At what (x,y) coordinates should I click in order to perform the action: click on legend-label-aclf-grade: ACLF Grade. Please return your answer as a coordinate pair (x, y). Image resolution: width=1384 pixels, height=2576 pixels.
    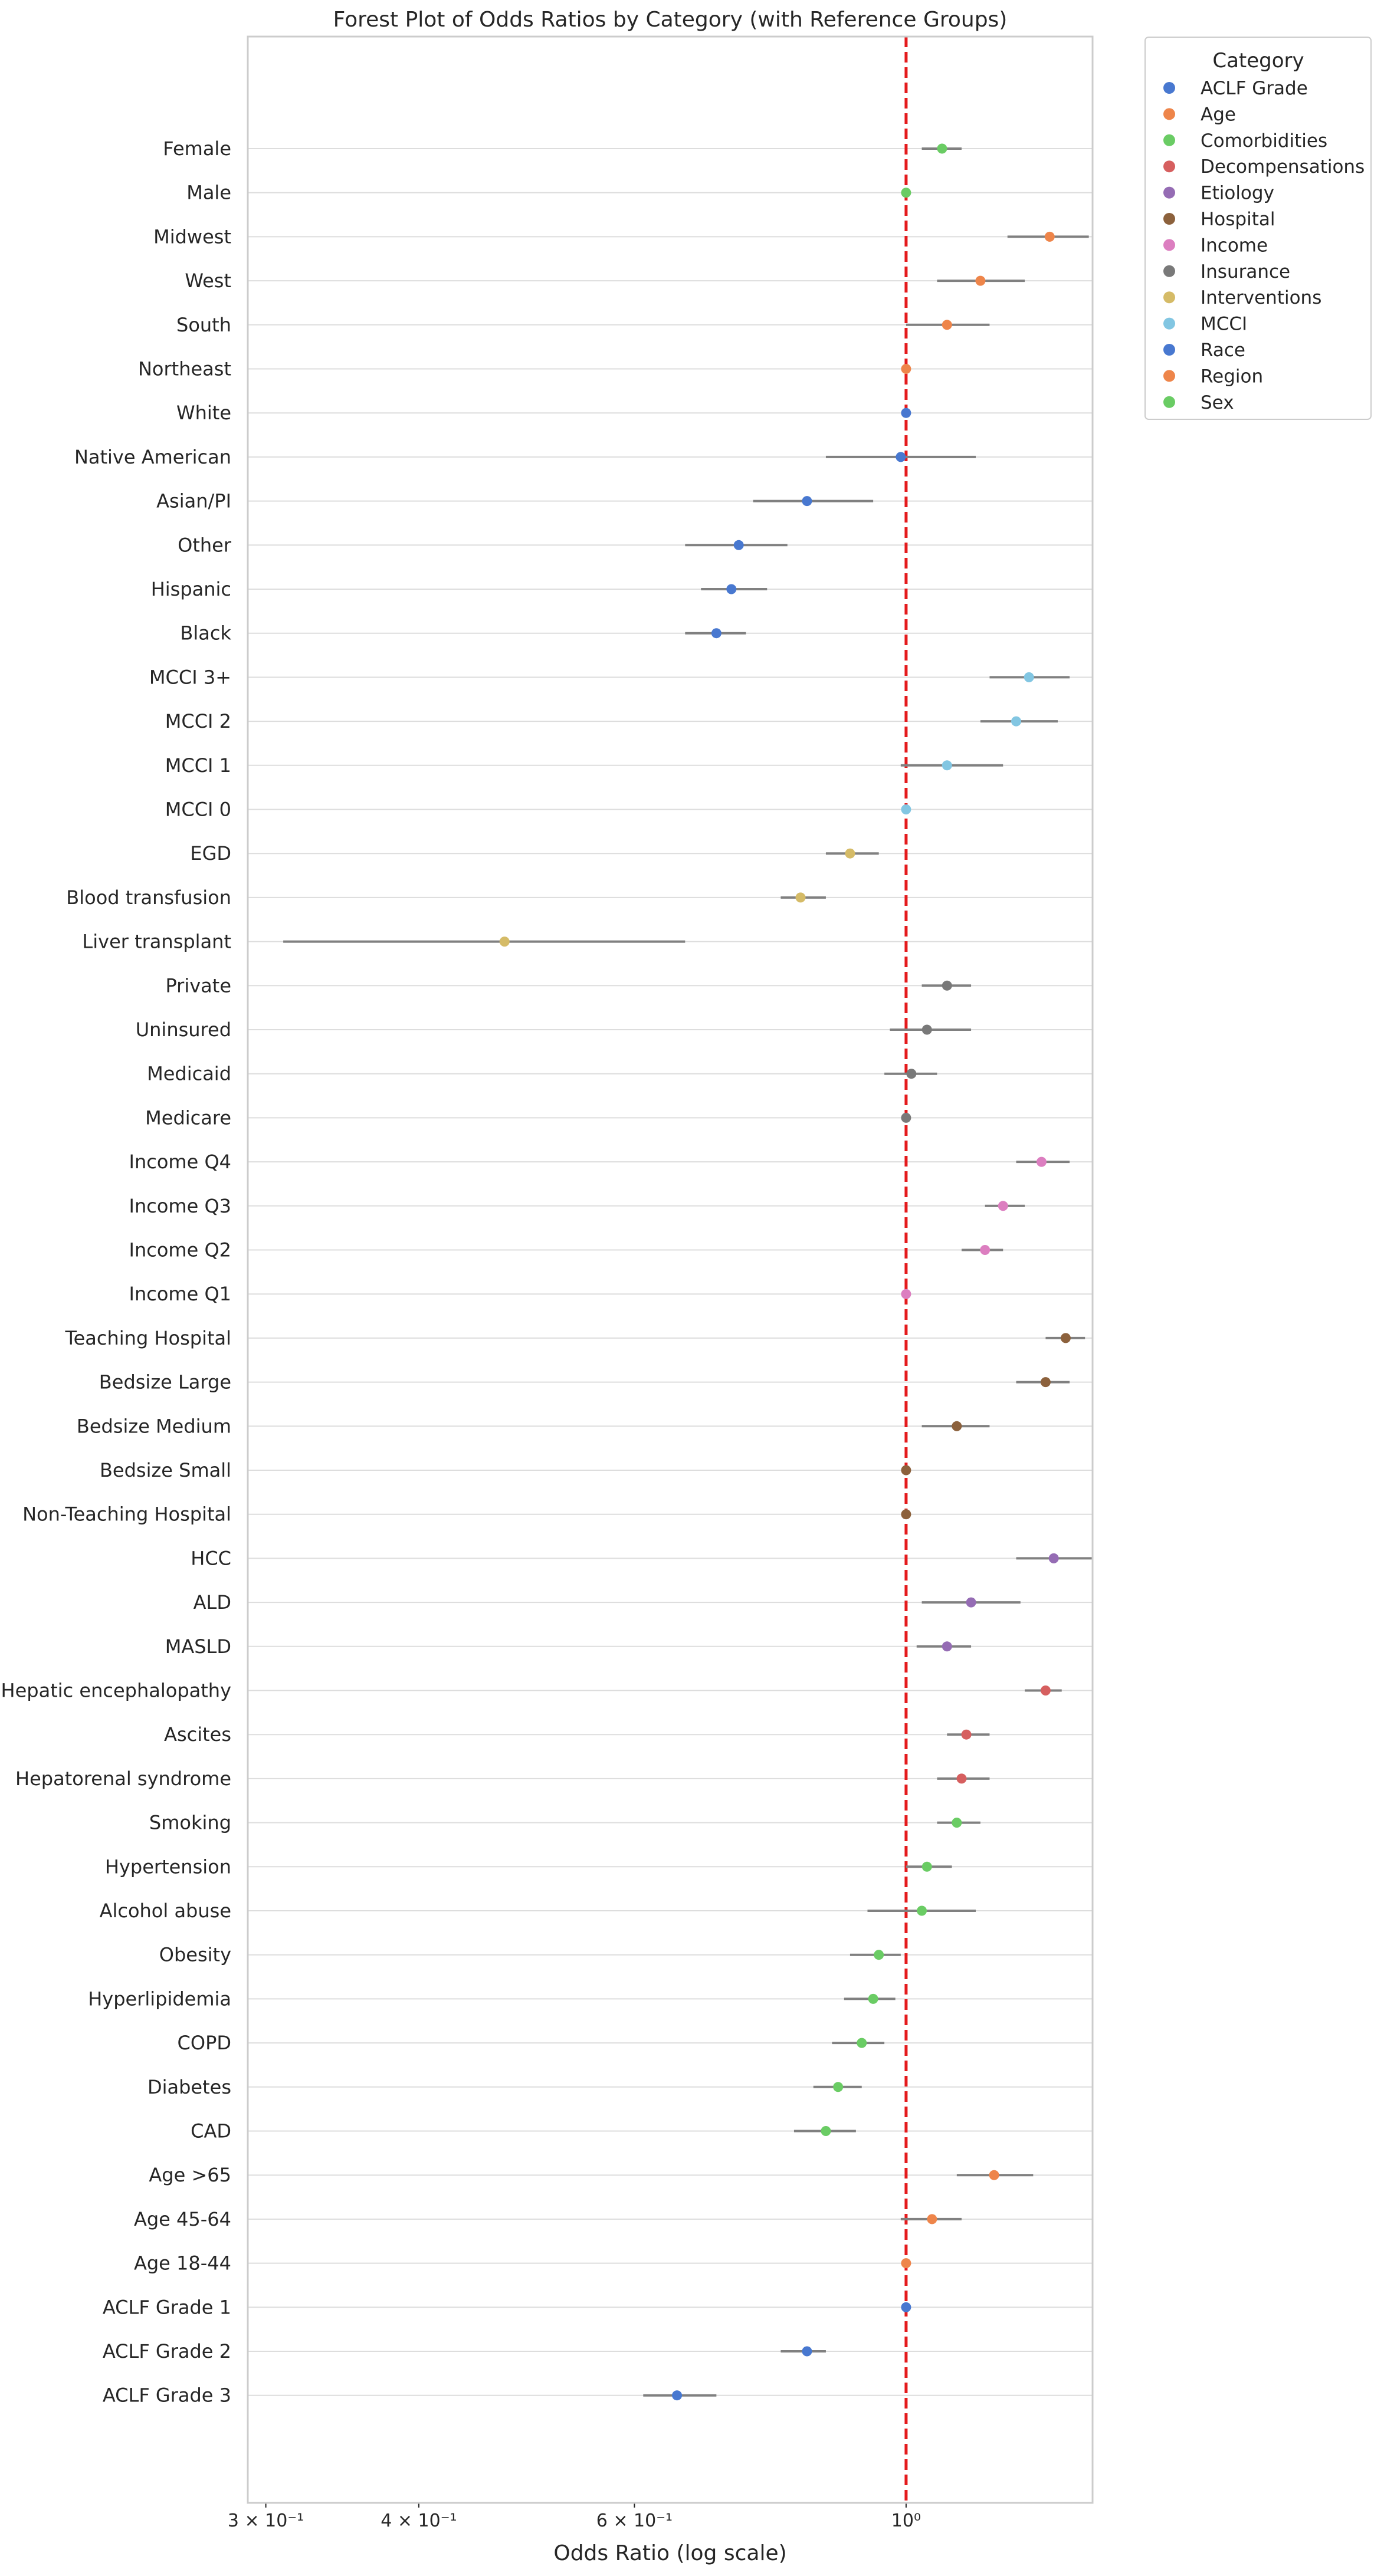
    Looking at the image, I should click on (1254, 88).